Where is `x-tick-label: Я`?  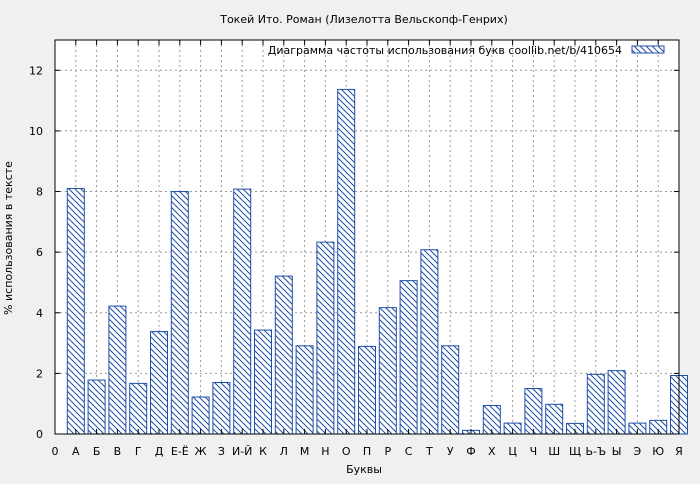 x-tick-label: Я is located at coordinates (679, 451).